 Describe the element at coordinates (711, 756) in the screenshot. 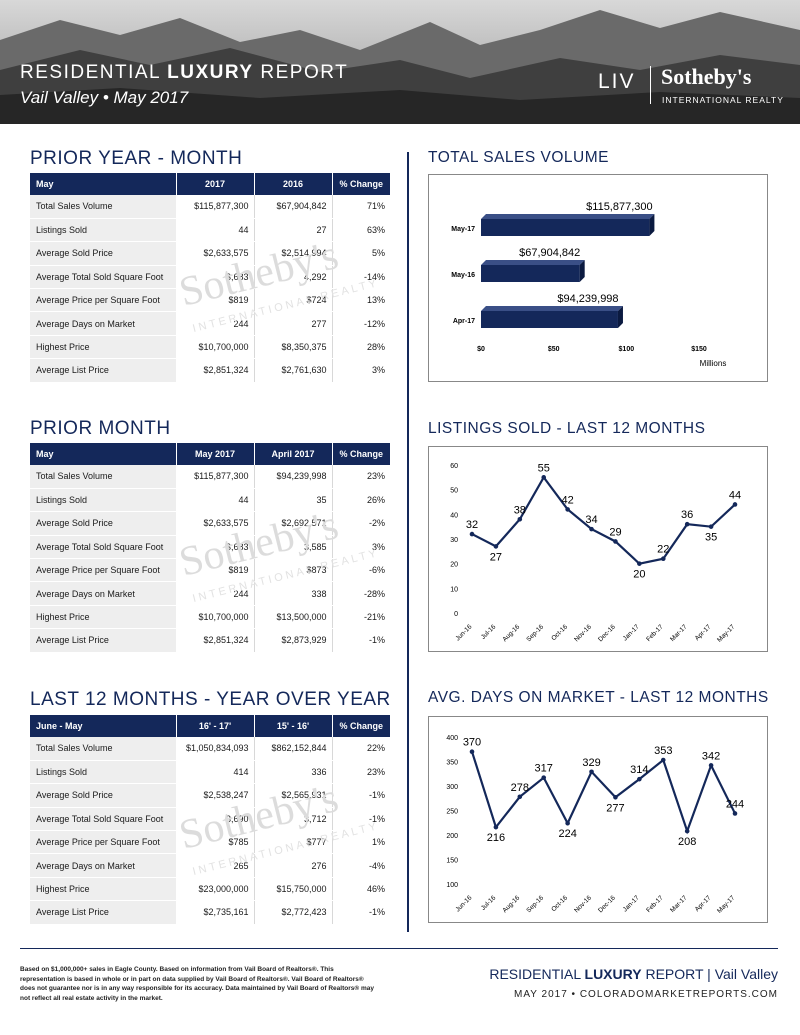

I see `data-label: 342` at that location.